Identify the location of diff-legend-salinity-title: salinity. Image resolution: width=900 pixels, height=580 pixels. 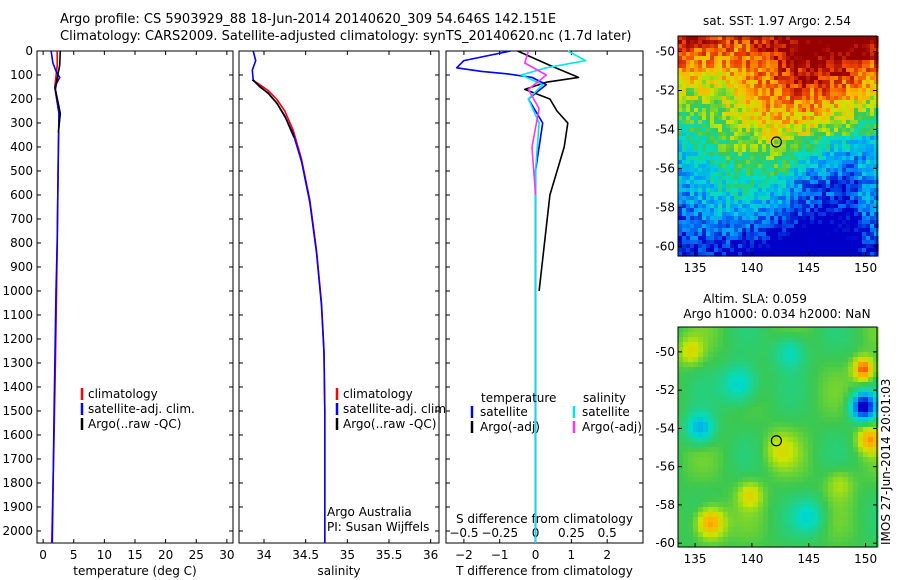
(604, 398).